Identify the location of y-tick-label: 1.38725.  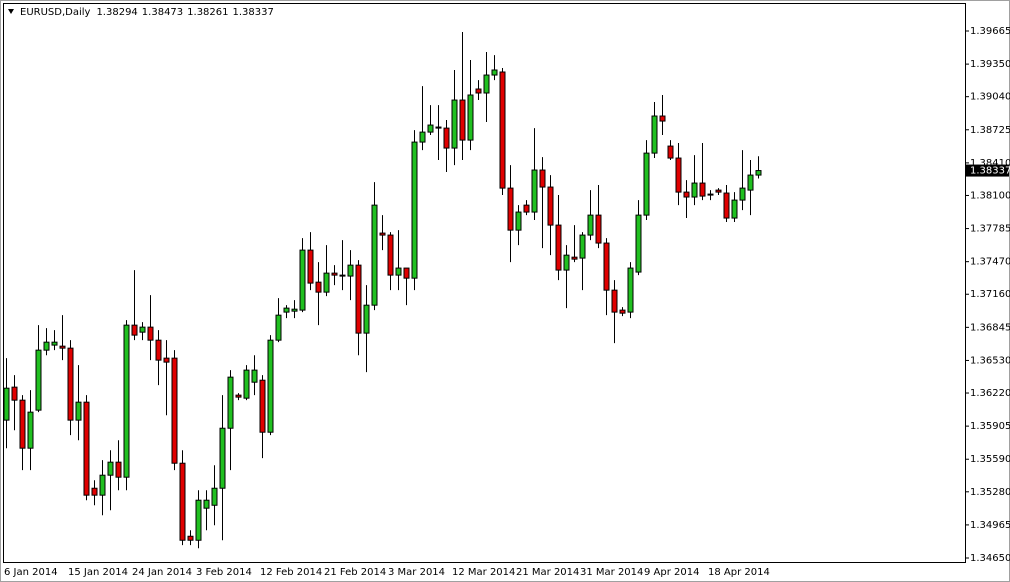
(990, 130).